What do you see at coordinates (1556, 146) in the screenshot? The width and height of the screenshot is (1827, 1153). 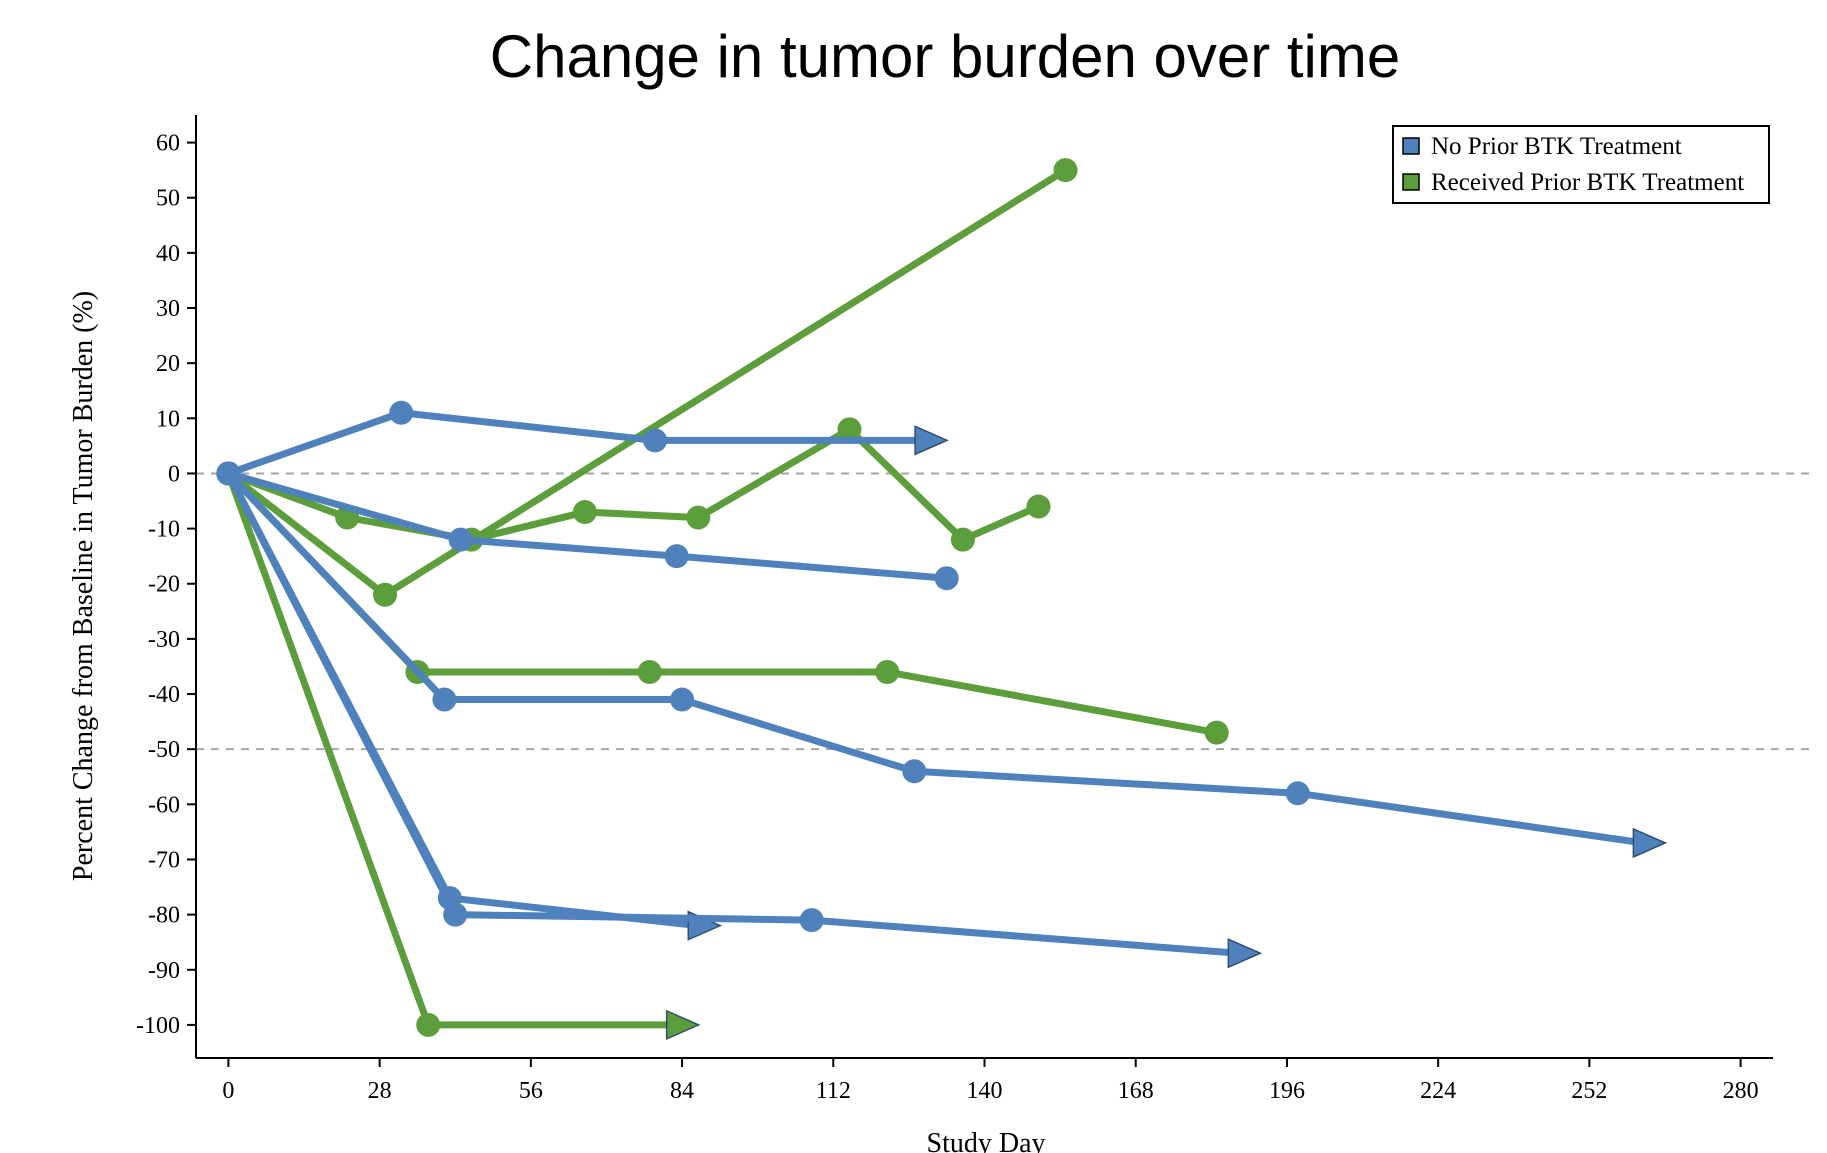 I see `legend-label-no-prior-btk: No Prior BTK Treatment` at bounding box center [1556, 146].